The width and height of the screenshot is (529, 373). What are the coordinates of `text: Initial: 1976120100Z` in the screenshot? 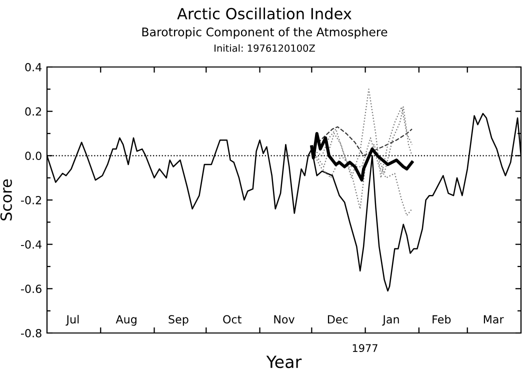 It's located at (264, 48).